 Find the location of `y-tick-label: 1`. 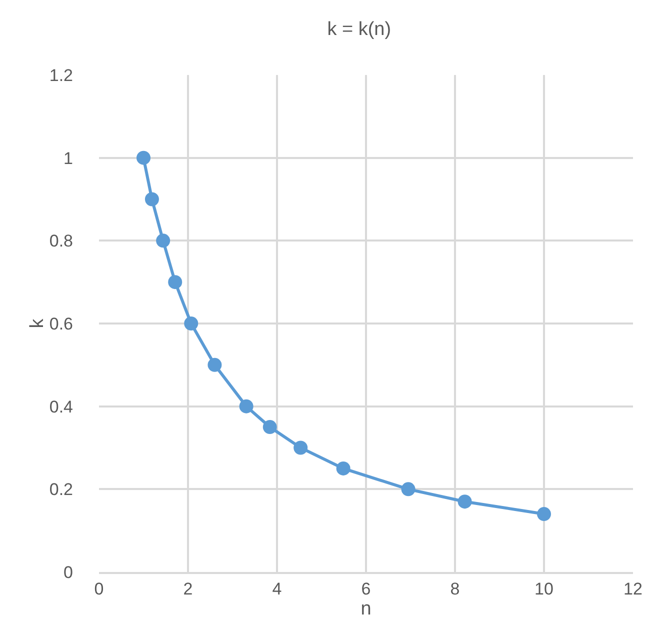

y-tick-label: 1 is located at coordinates (68, 158).